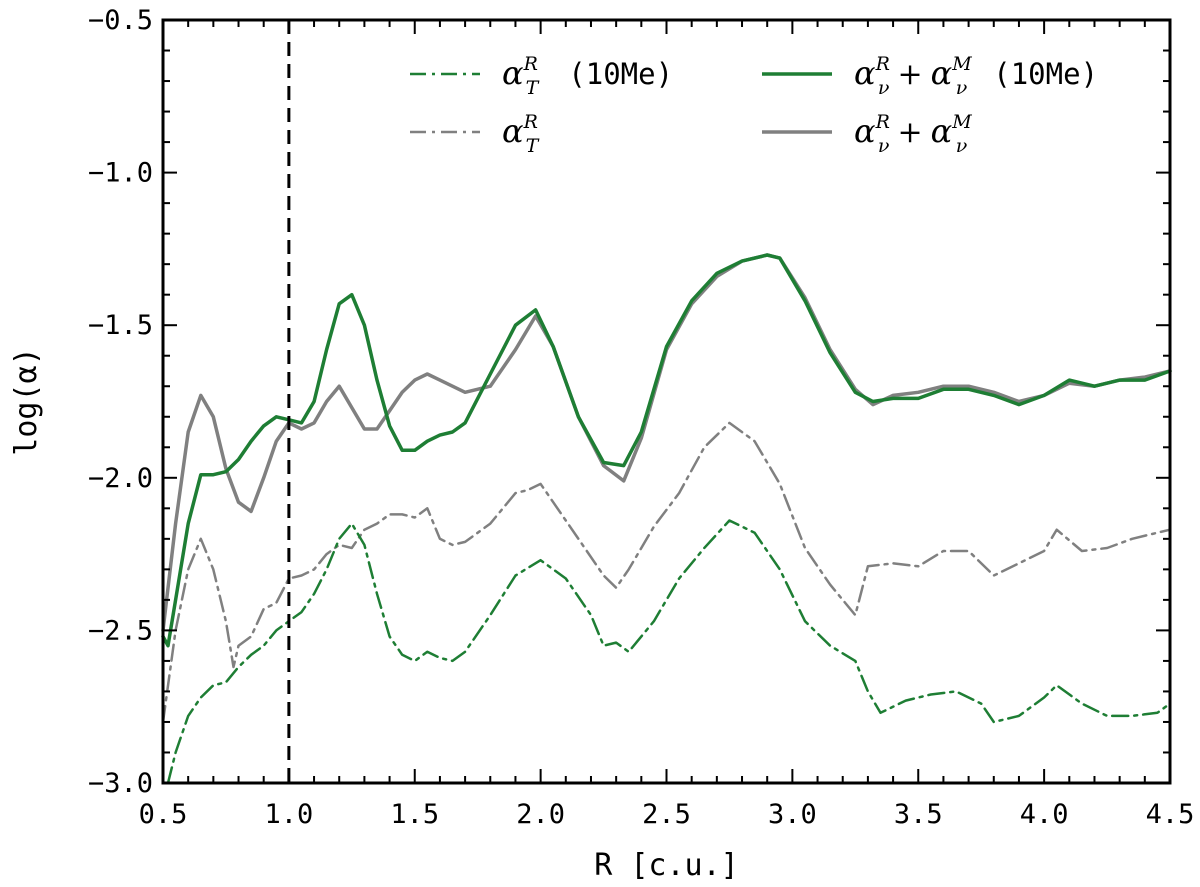 The height and width of the screenshot is (887, 1200). I want to click on y-tick-label: −1.0, so click(120, 173).